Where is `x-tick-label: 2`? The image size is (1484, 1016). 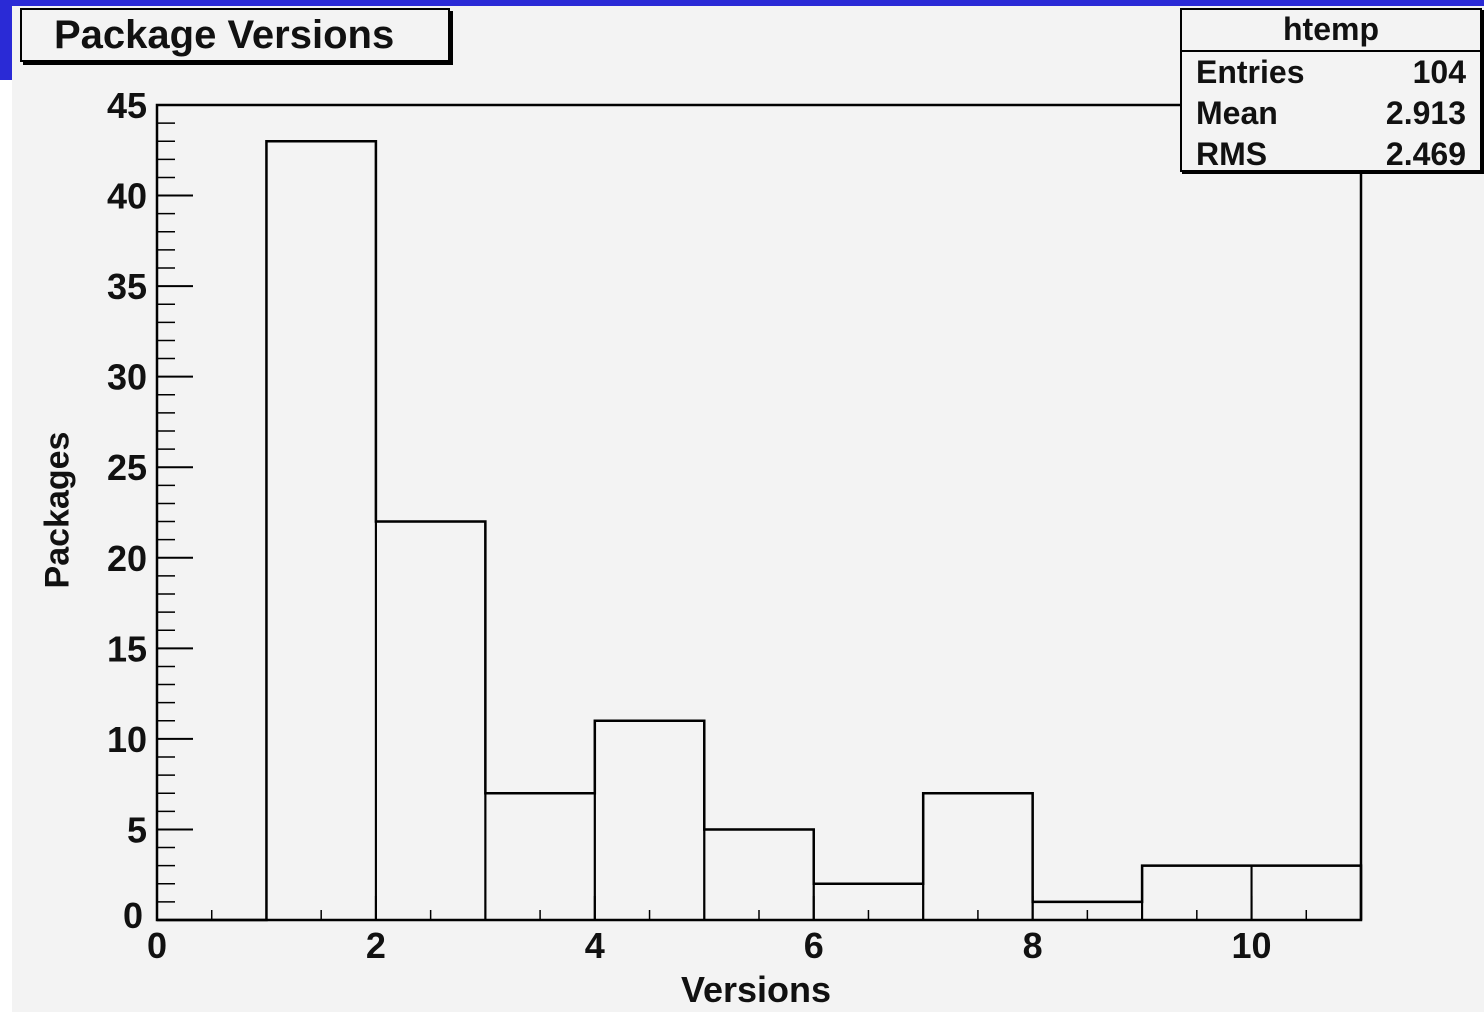
x-tick-label: 2 is located at coordinates (376, 945).